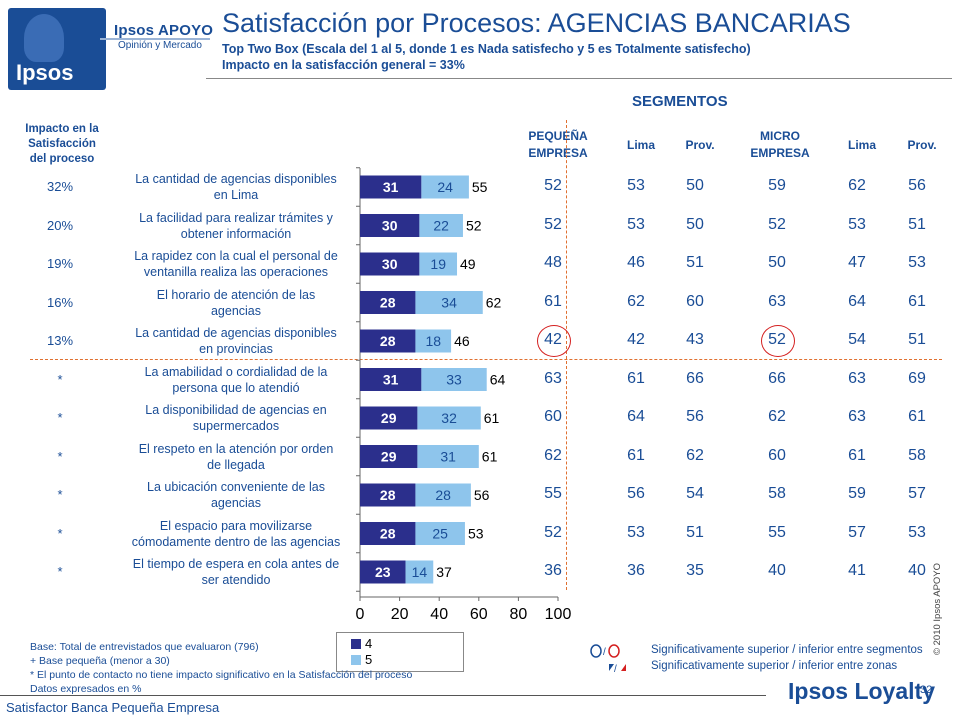 The width and height of the screenshot is (960, 720). Describe the element at coordinates (160, 45) in the screenshot. I see `apoyo-logo-subtitle: Opinión y Mercado` at that location.